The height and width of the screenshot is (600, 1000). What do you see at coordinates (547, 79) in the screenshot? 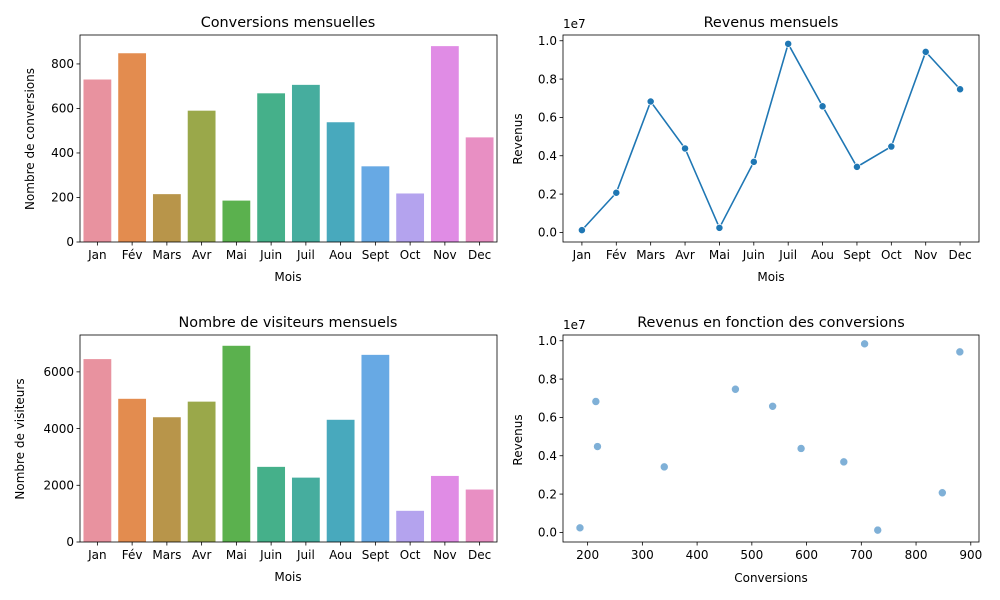
I see `y-tick-label: 0.8` at bounding box center [547, 79].